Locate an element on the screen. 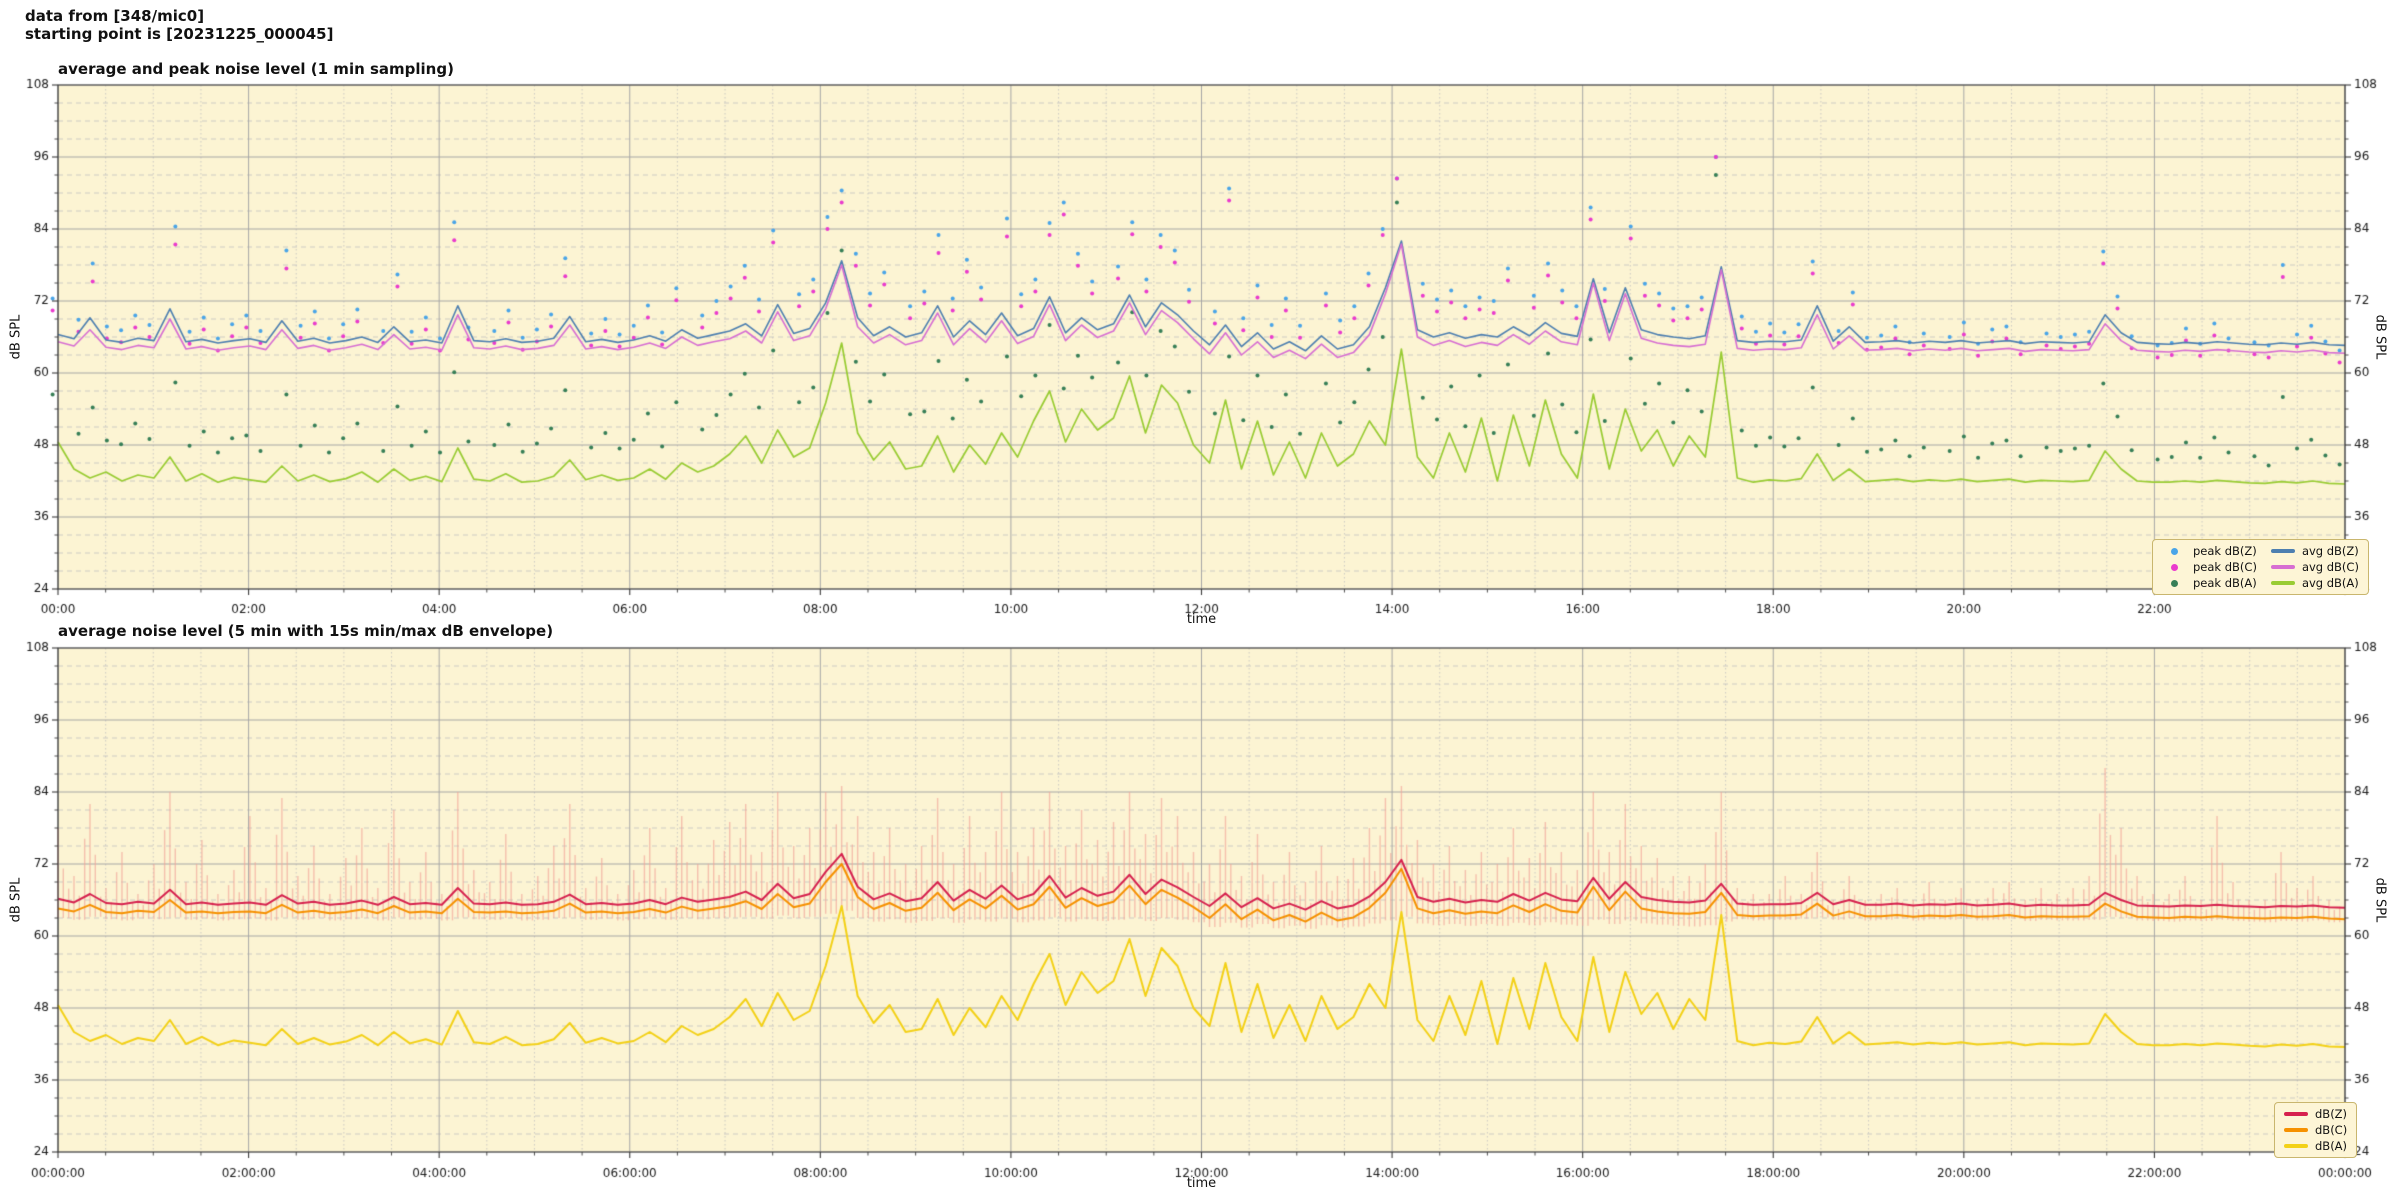  legend-entry: dB(Z) is located at coordinates (2315, 1114).